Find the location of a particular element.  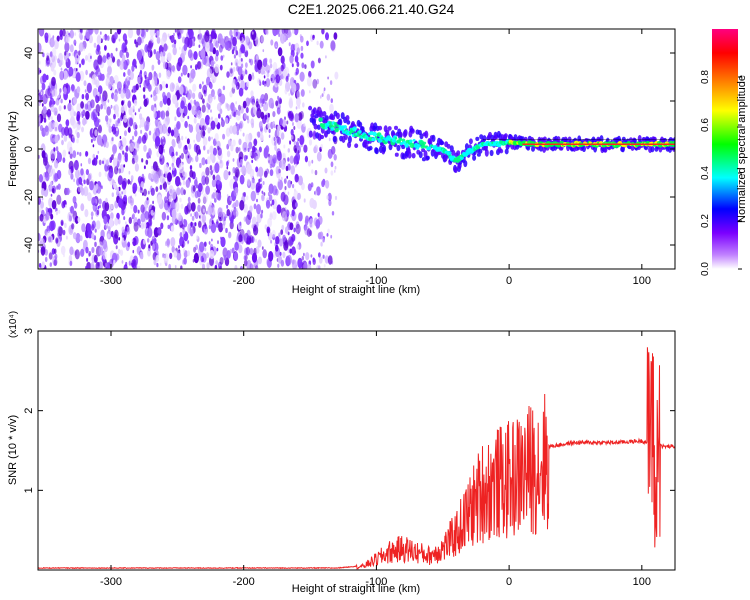

heatmap-x-axis-label: Height of straight line (km) is located at coordinates (356, 290).